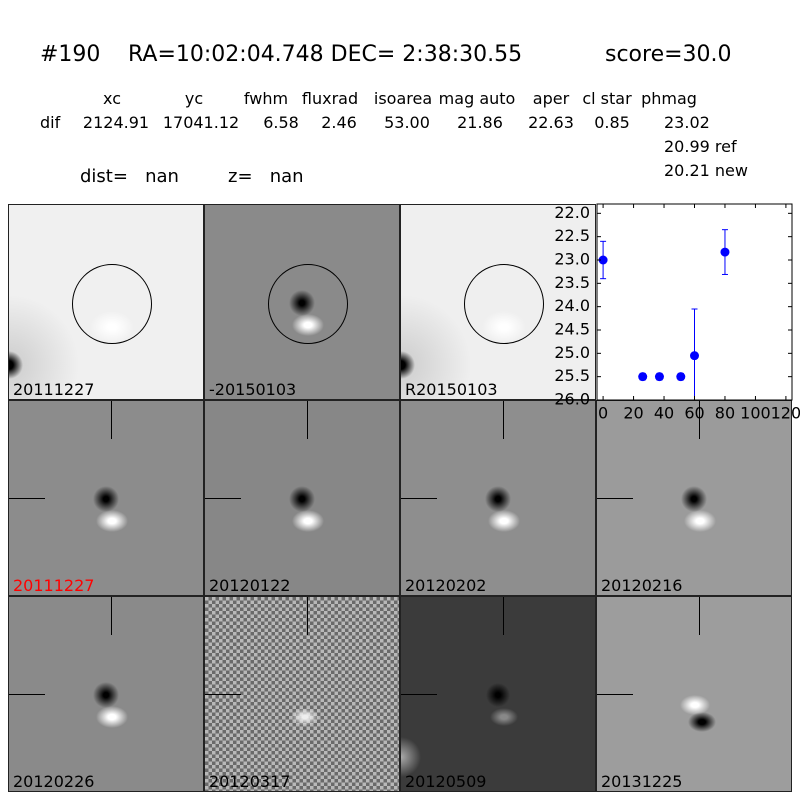 Image resolution: width=800 pixels, height=800 pixels. What do you see at coordinates (480, 122) in the screenshot?
I see `table-cell: 21.86` at bounding box center [480, 122].